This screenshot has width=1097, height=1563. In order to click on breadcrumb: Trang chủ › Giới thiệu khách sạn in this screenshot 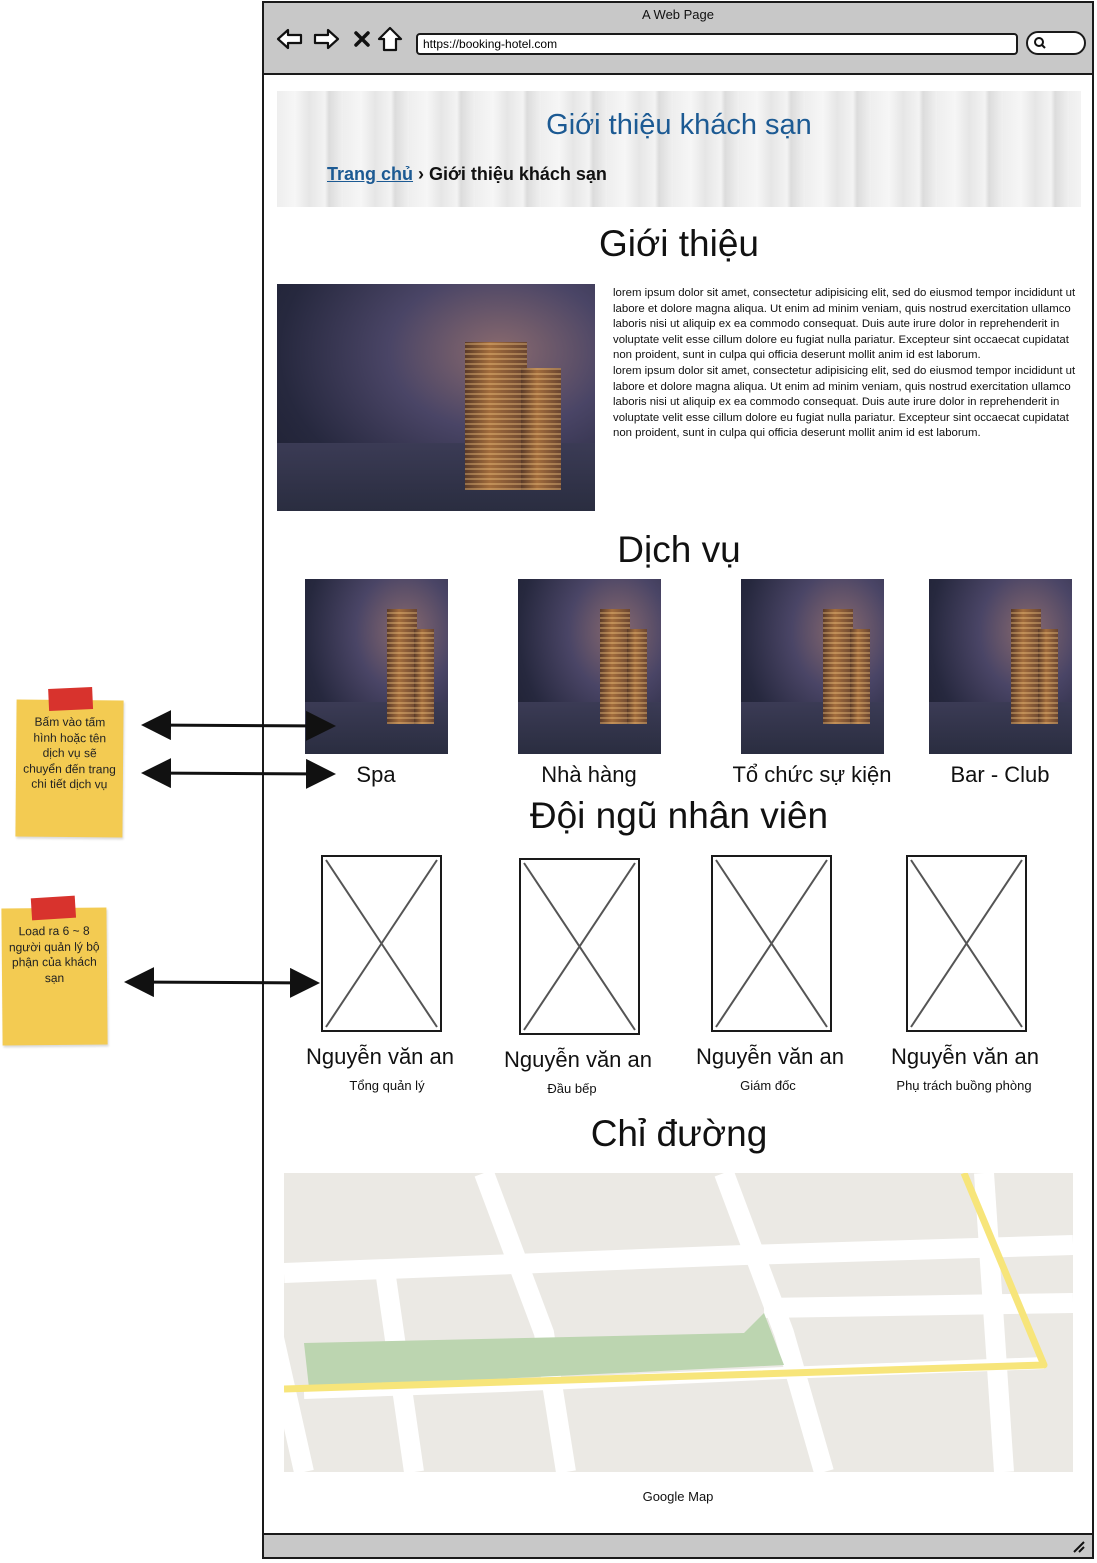, I will do `click(467, 174)`.